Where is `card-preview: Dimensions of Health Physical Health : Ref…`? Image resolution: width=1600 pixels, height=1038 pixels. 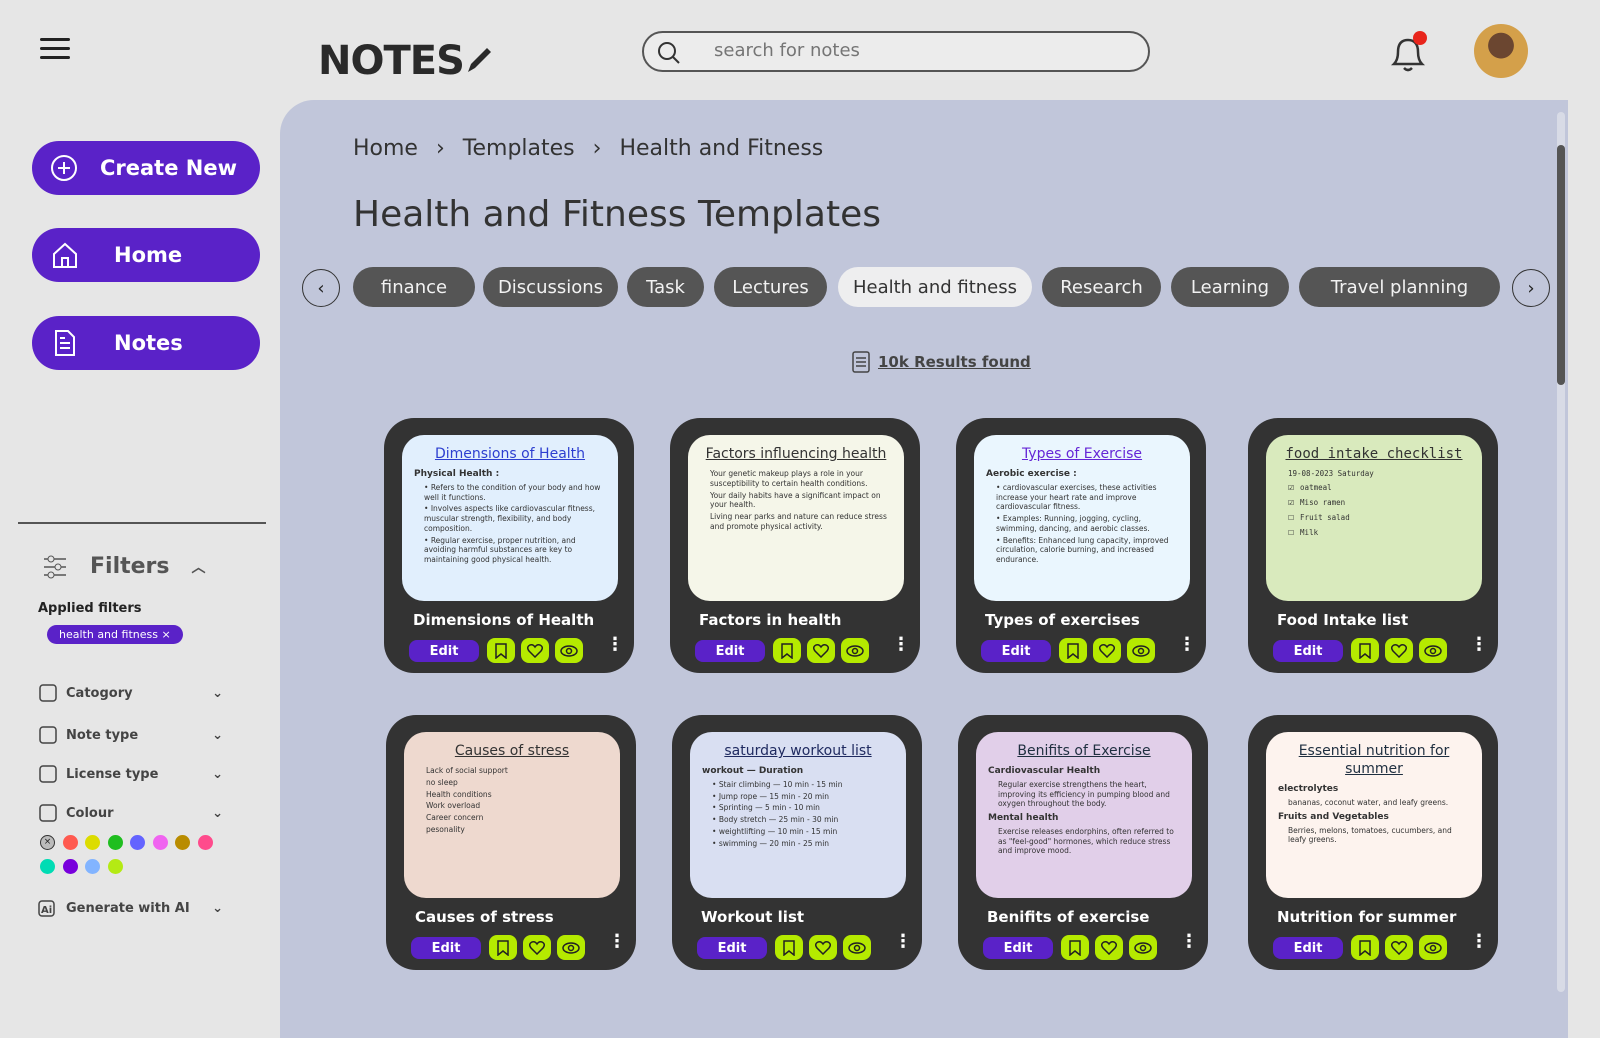
card-preview: Dimensions of Health Physical Health : Ref… is located at coordinates (510, 518).